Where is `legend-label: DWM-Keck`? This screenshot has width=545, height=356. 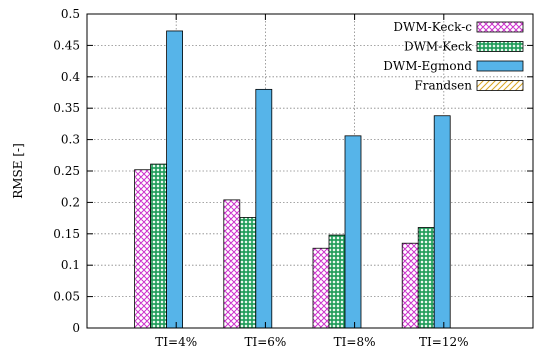
legend-label: DWM-Keck is located at coordinates (438, 47).